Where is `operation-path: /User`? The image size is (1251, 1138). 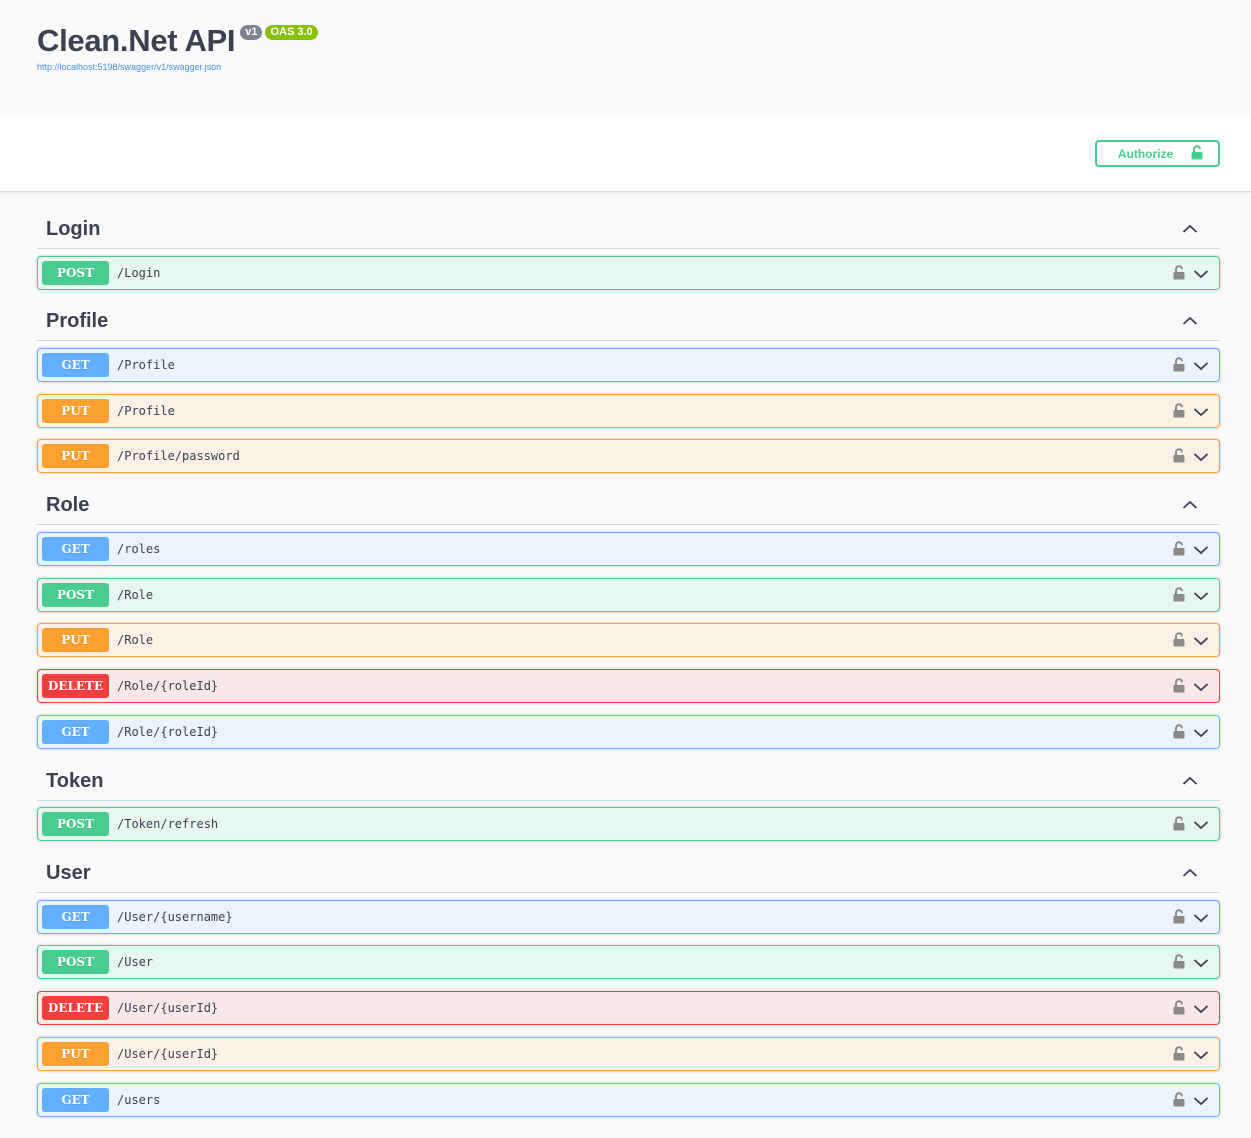 operation-path: /User is located at coordinates (135, 962).